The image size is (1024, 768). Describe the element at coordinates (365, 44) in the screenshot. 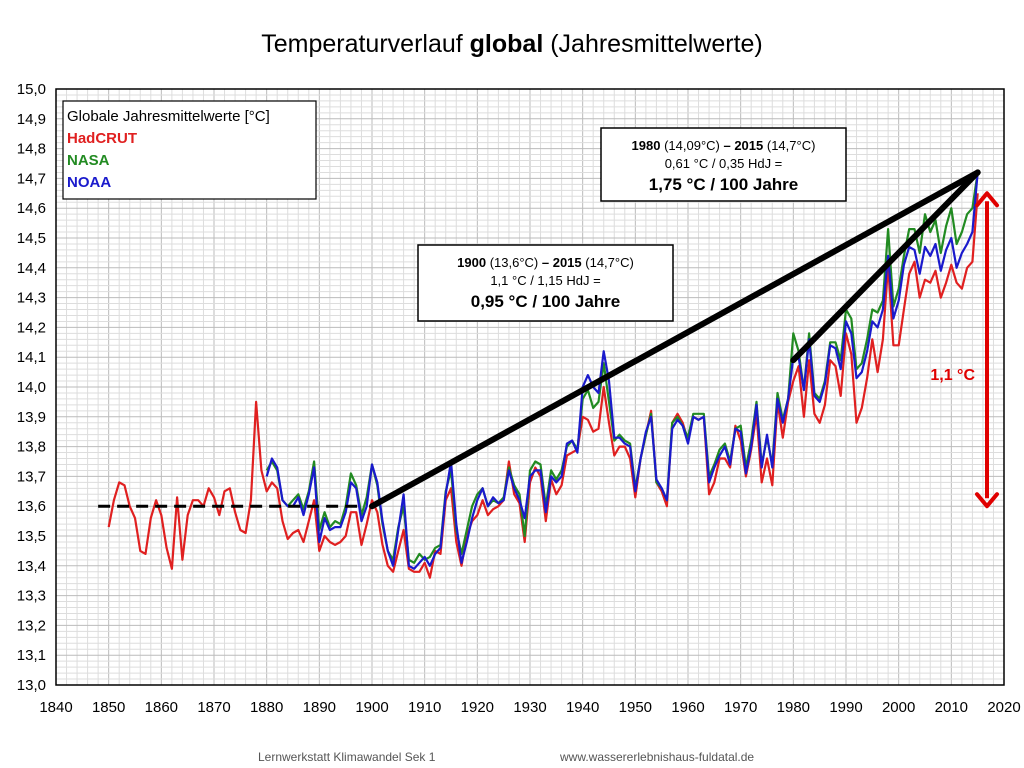

I see `title-prefix: Temperaturverlauf` at that location.